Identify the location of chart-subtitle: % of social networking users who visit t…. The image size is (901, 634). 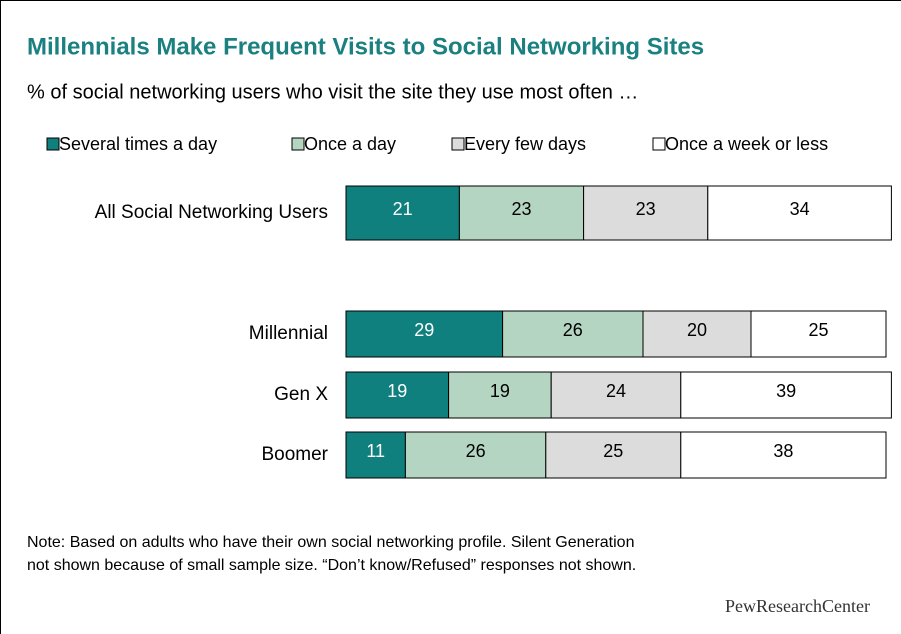
(332, 92).